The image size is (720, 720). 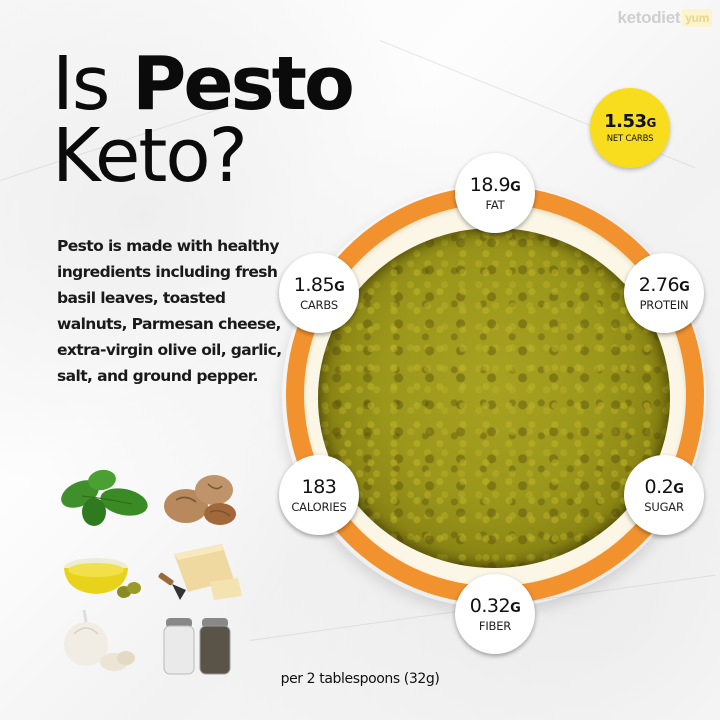 What do you see at coordinates (495, 625) in the screenshot?
I see `fiber-label: FIBER` at bounding box center [495, 625].